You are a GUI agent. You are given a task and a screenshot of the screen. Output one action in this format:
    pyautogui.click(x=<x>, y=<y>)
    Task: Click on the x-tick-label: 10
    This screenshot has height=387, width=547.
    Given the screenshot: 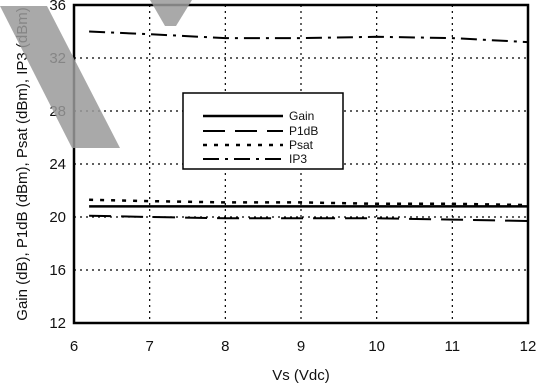 What is the action you would take?
    pyautogui.click(x=376, y=346)
    